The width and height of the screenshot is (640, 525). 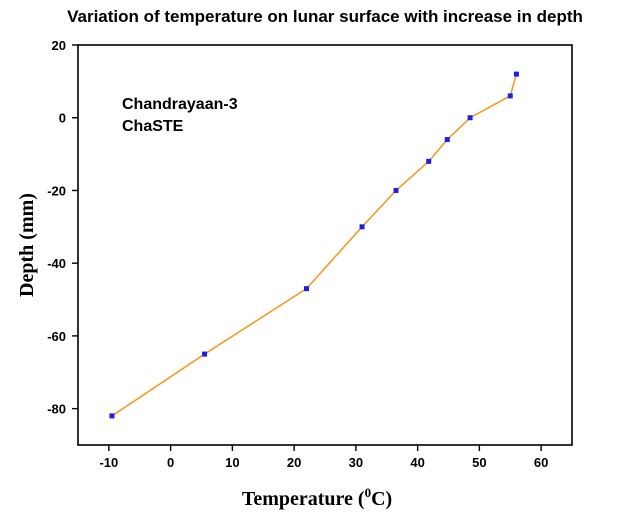 I want to click on y-tick-label: 20, so click(x=59, y=45).